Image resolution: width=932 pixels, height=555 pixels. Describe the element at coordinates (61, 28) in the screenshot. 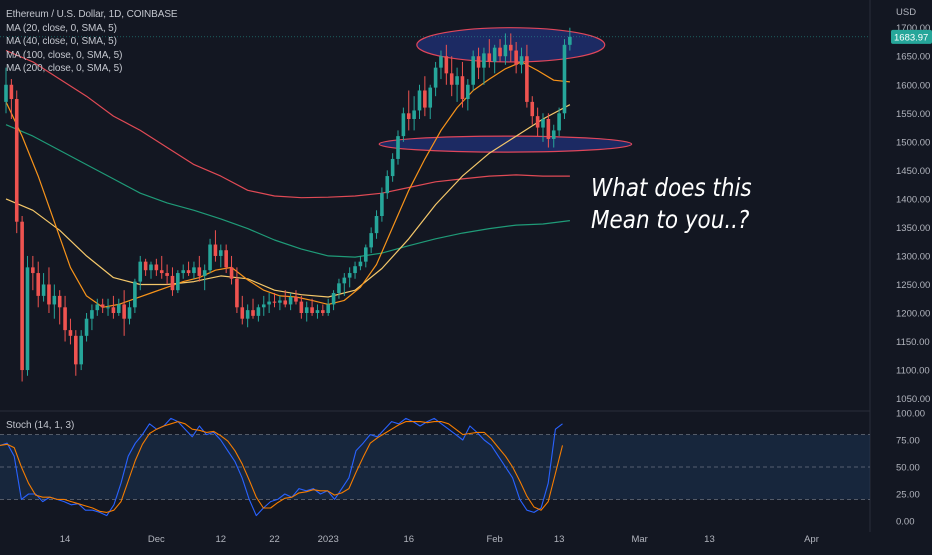

I see `indicator-ma20: MA (20, close, 0, SMA, 5)` at that location.